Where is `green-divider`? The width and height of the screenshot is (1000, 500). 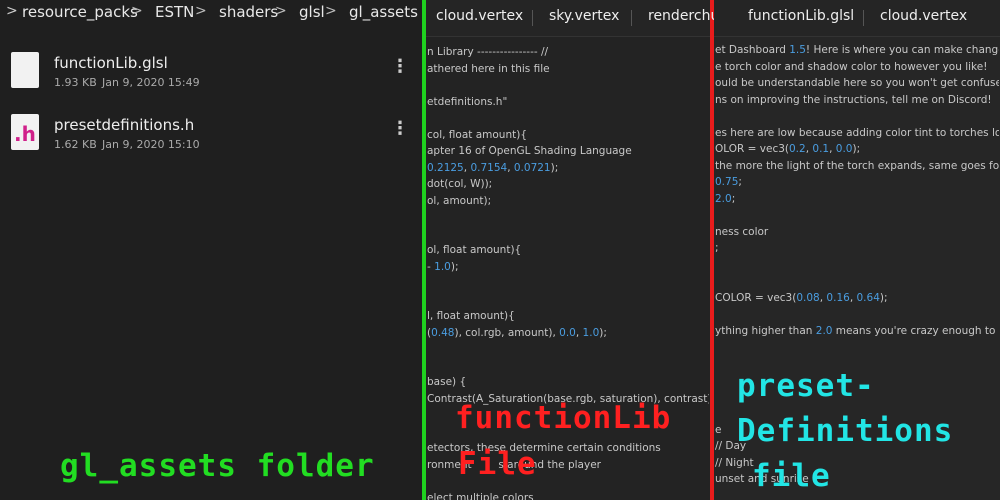
green-divider is located at coordinates (424, 250).